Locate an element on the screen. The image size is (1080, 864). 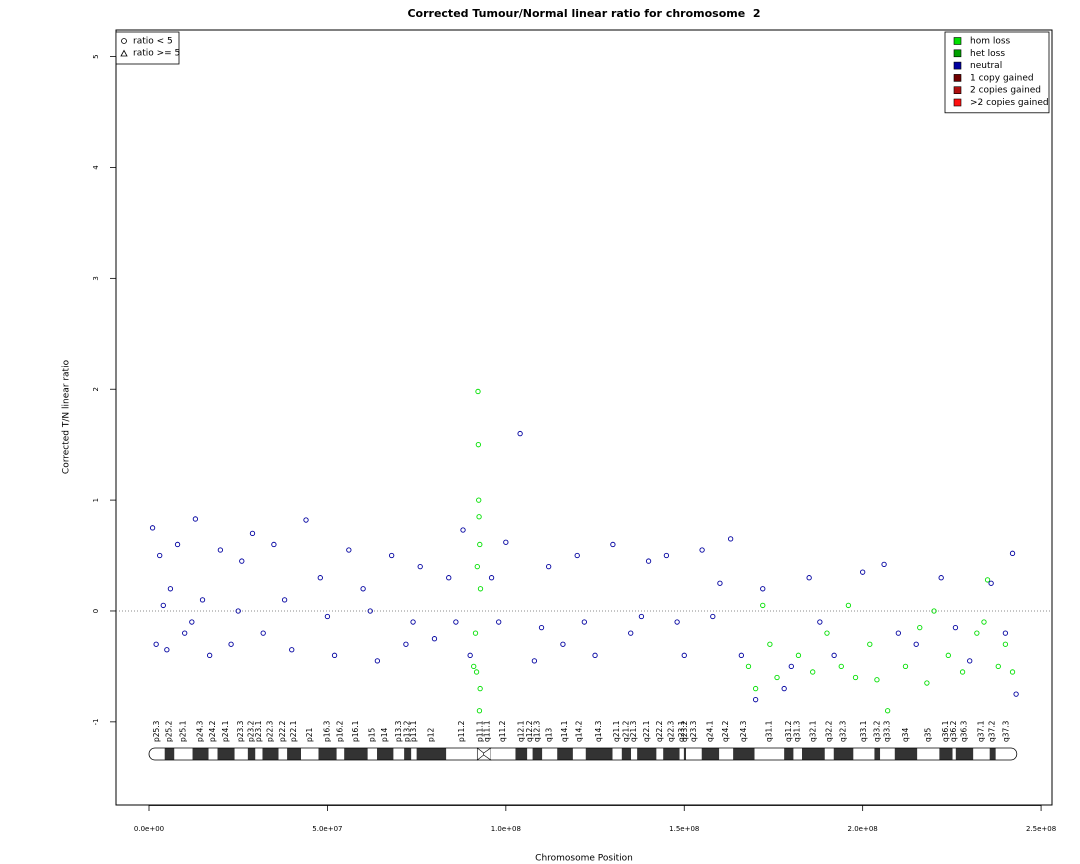
band-label: q31.2 is located at coordinates (788, 731).